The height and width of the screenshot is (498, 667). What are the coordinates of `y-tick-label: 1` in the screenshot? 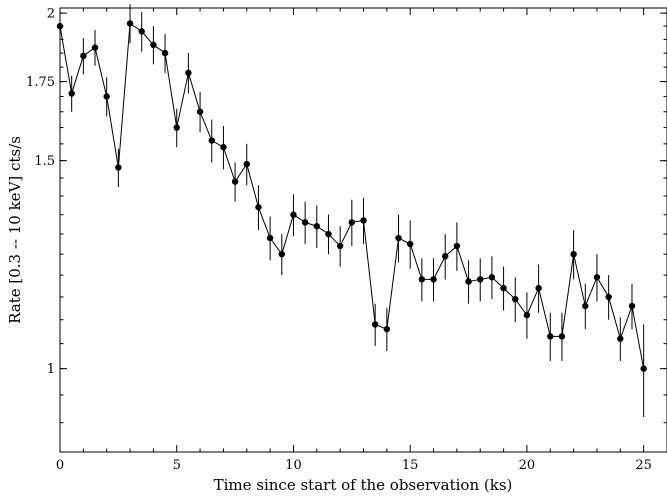 It's located at (51, 369).